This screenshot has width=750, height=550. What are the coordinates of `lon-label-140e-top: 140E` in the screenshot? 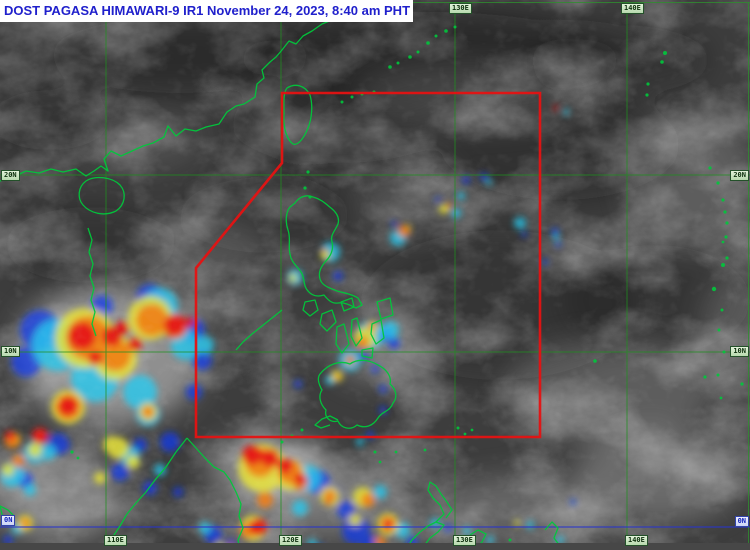 It's located at (632, 8).